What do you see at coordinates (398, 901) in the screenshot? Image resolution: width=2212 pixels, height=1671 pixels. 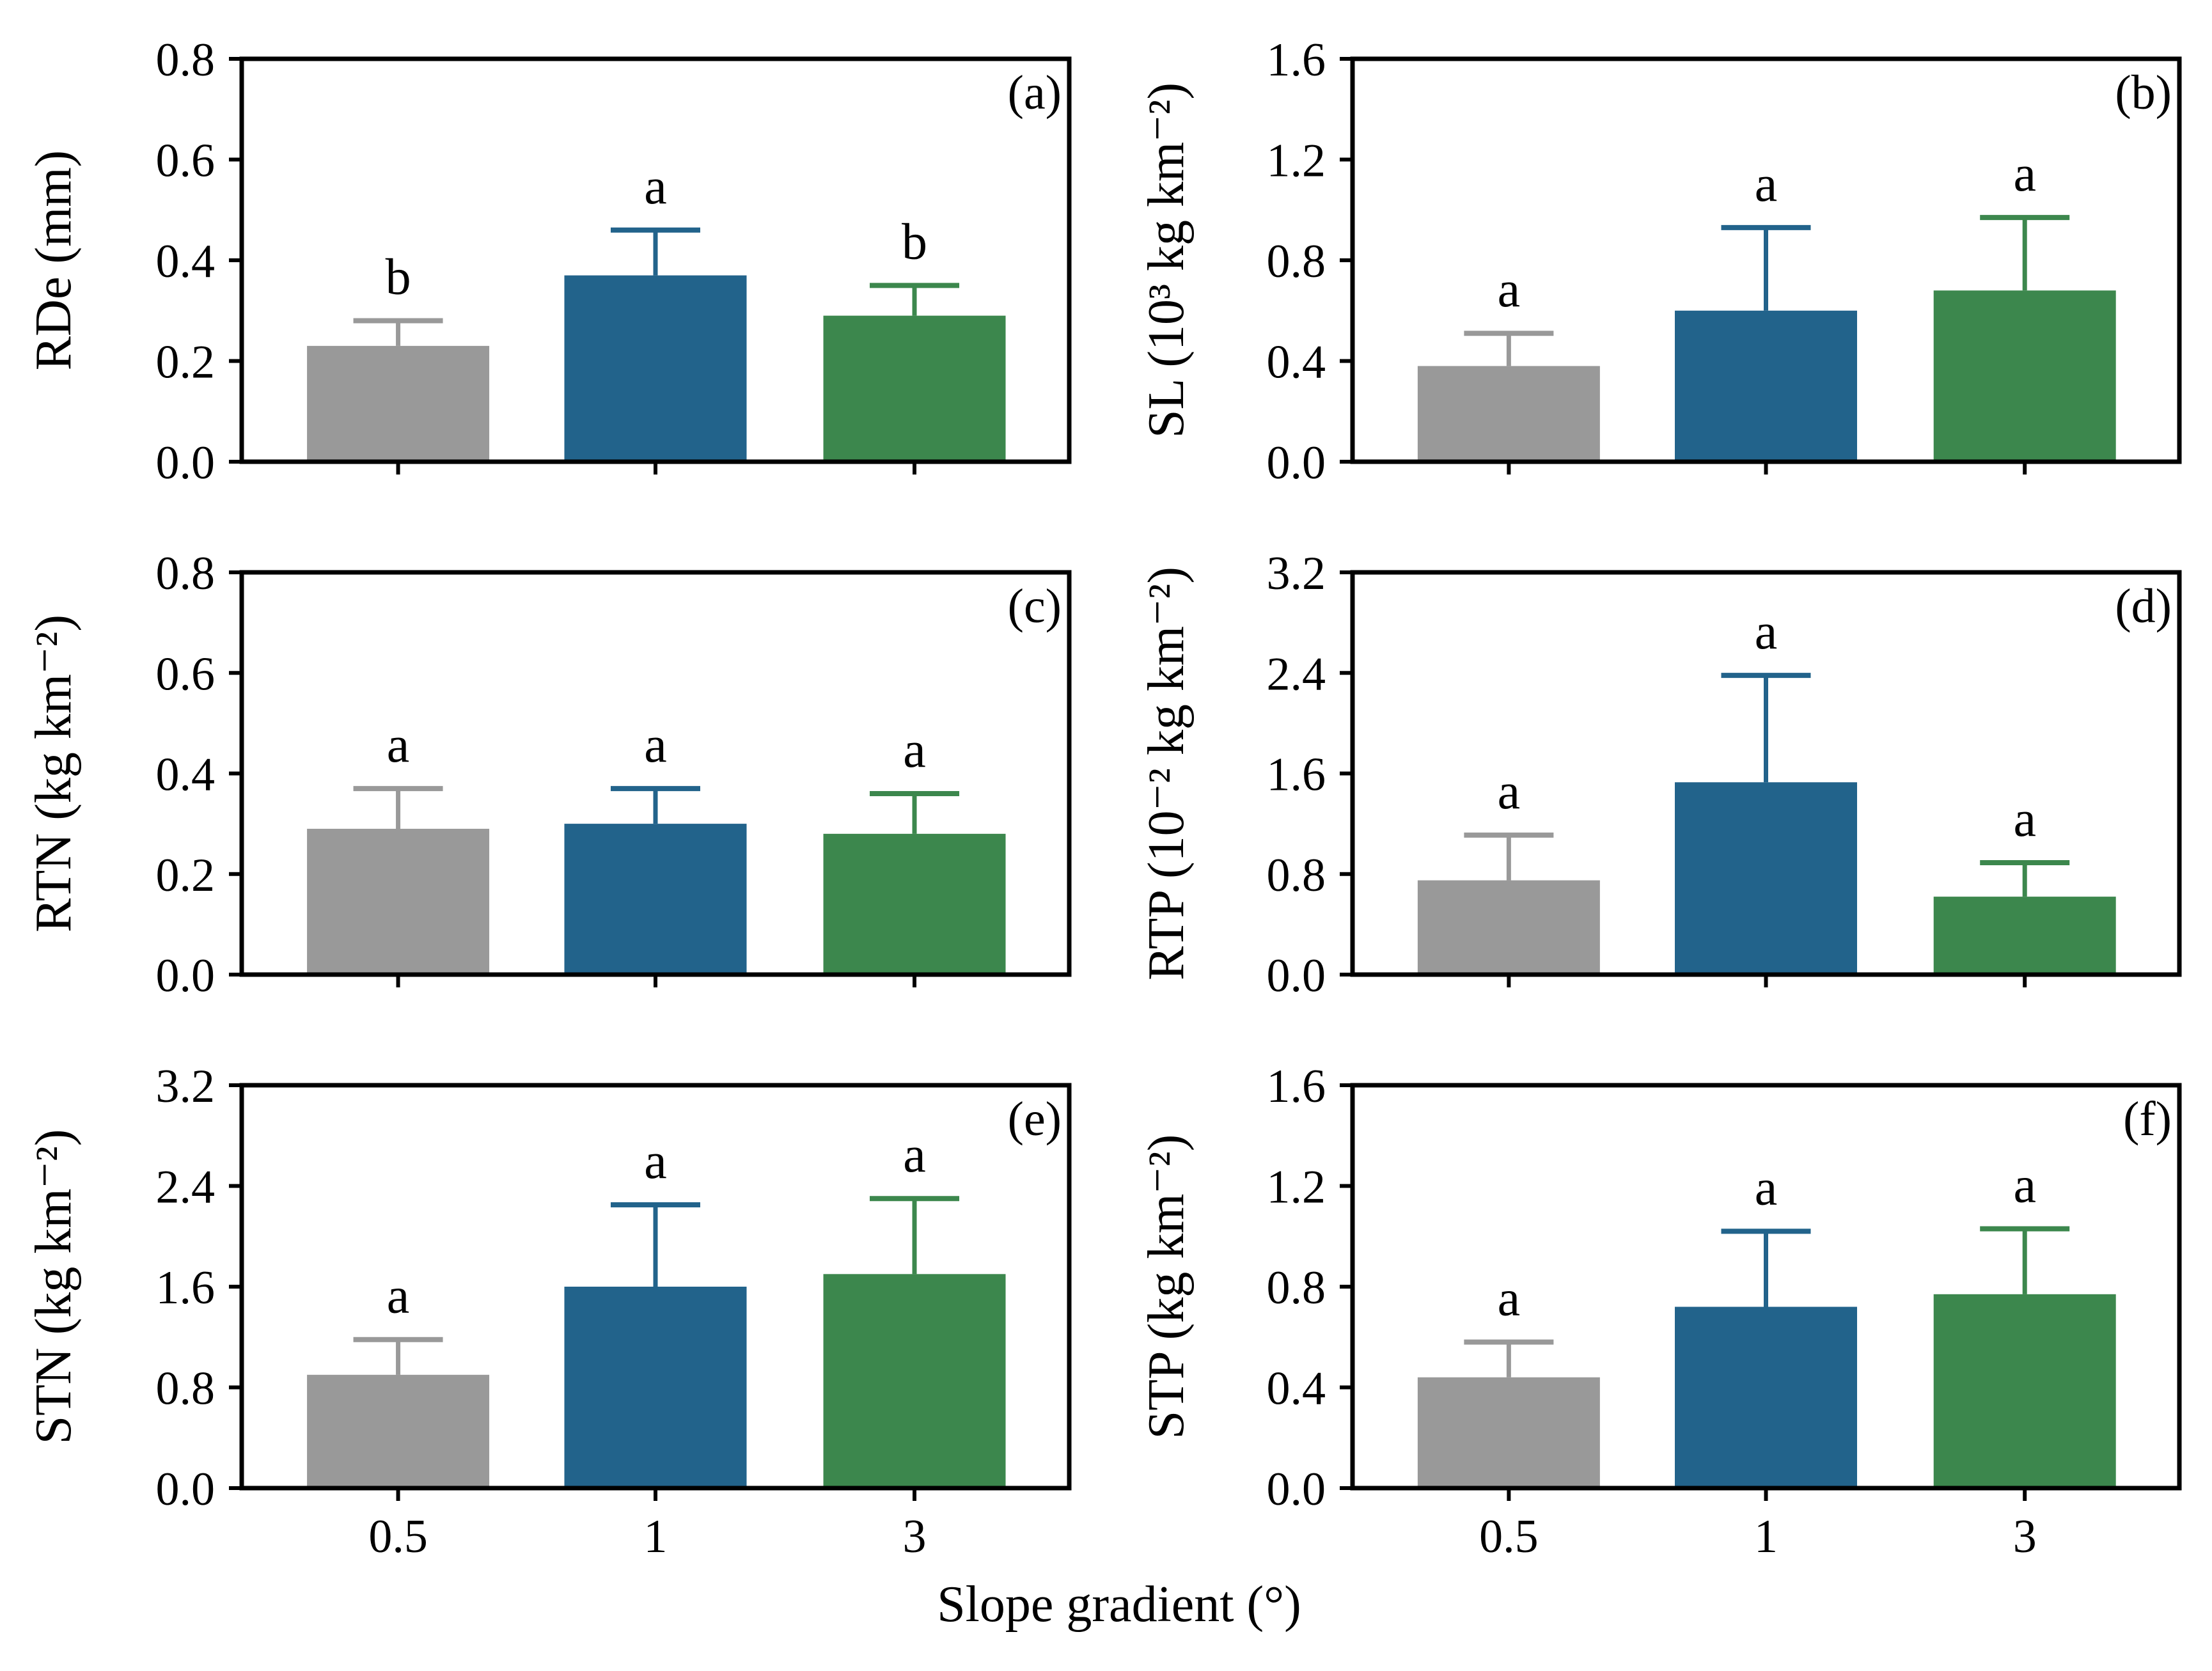 I see `bar-c-0.5` at bounding box center [398, 901].